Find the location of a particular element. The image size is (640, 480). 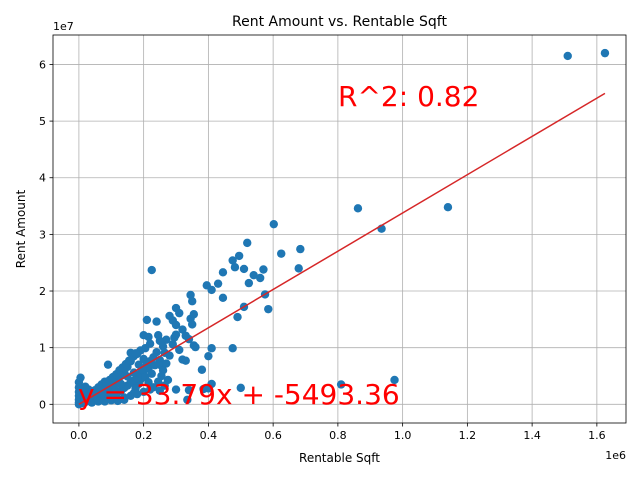

y-tick-label: 0 is located at coordinates (42, 404).